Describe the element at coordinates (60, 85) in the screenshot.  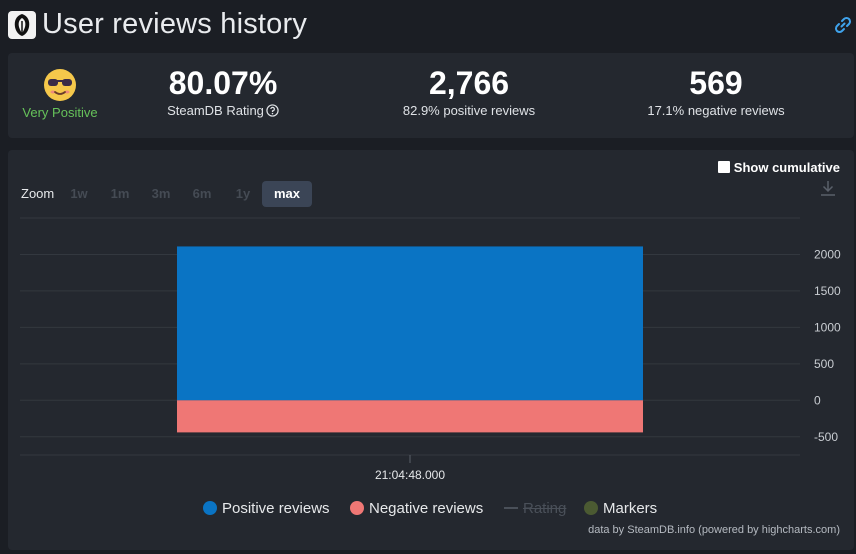
I see `cool-face-icon` at that location.